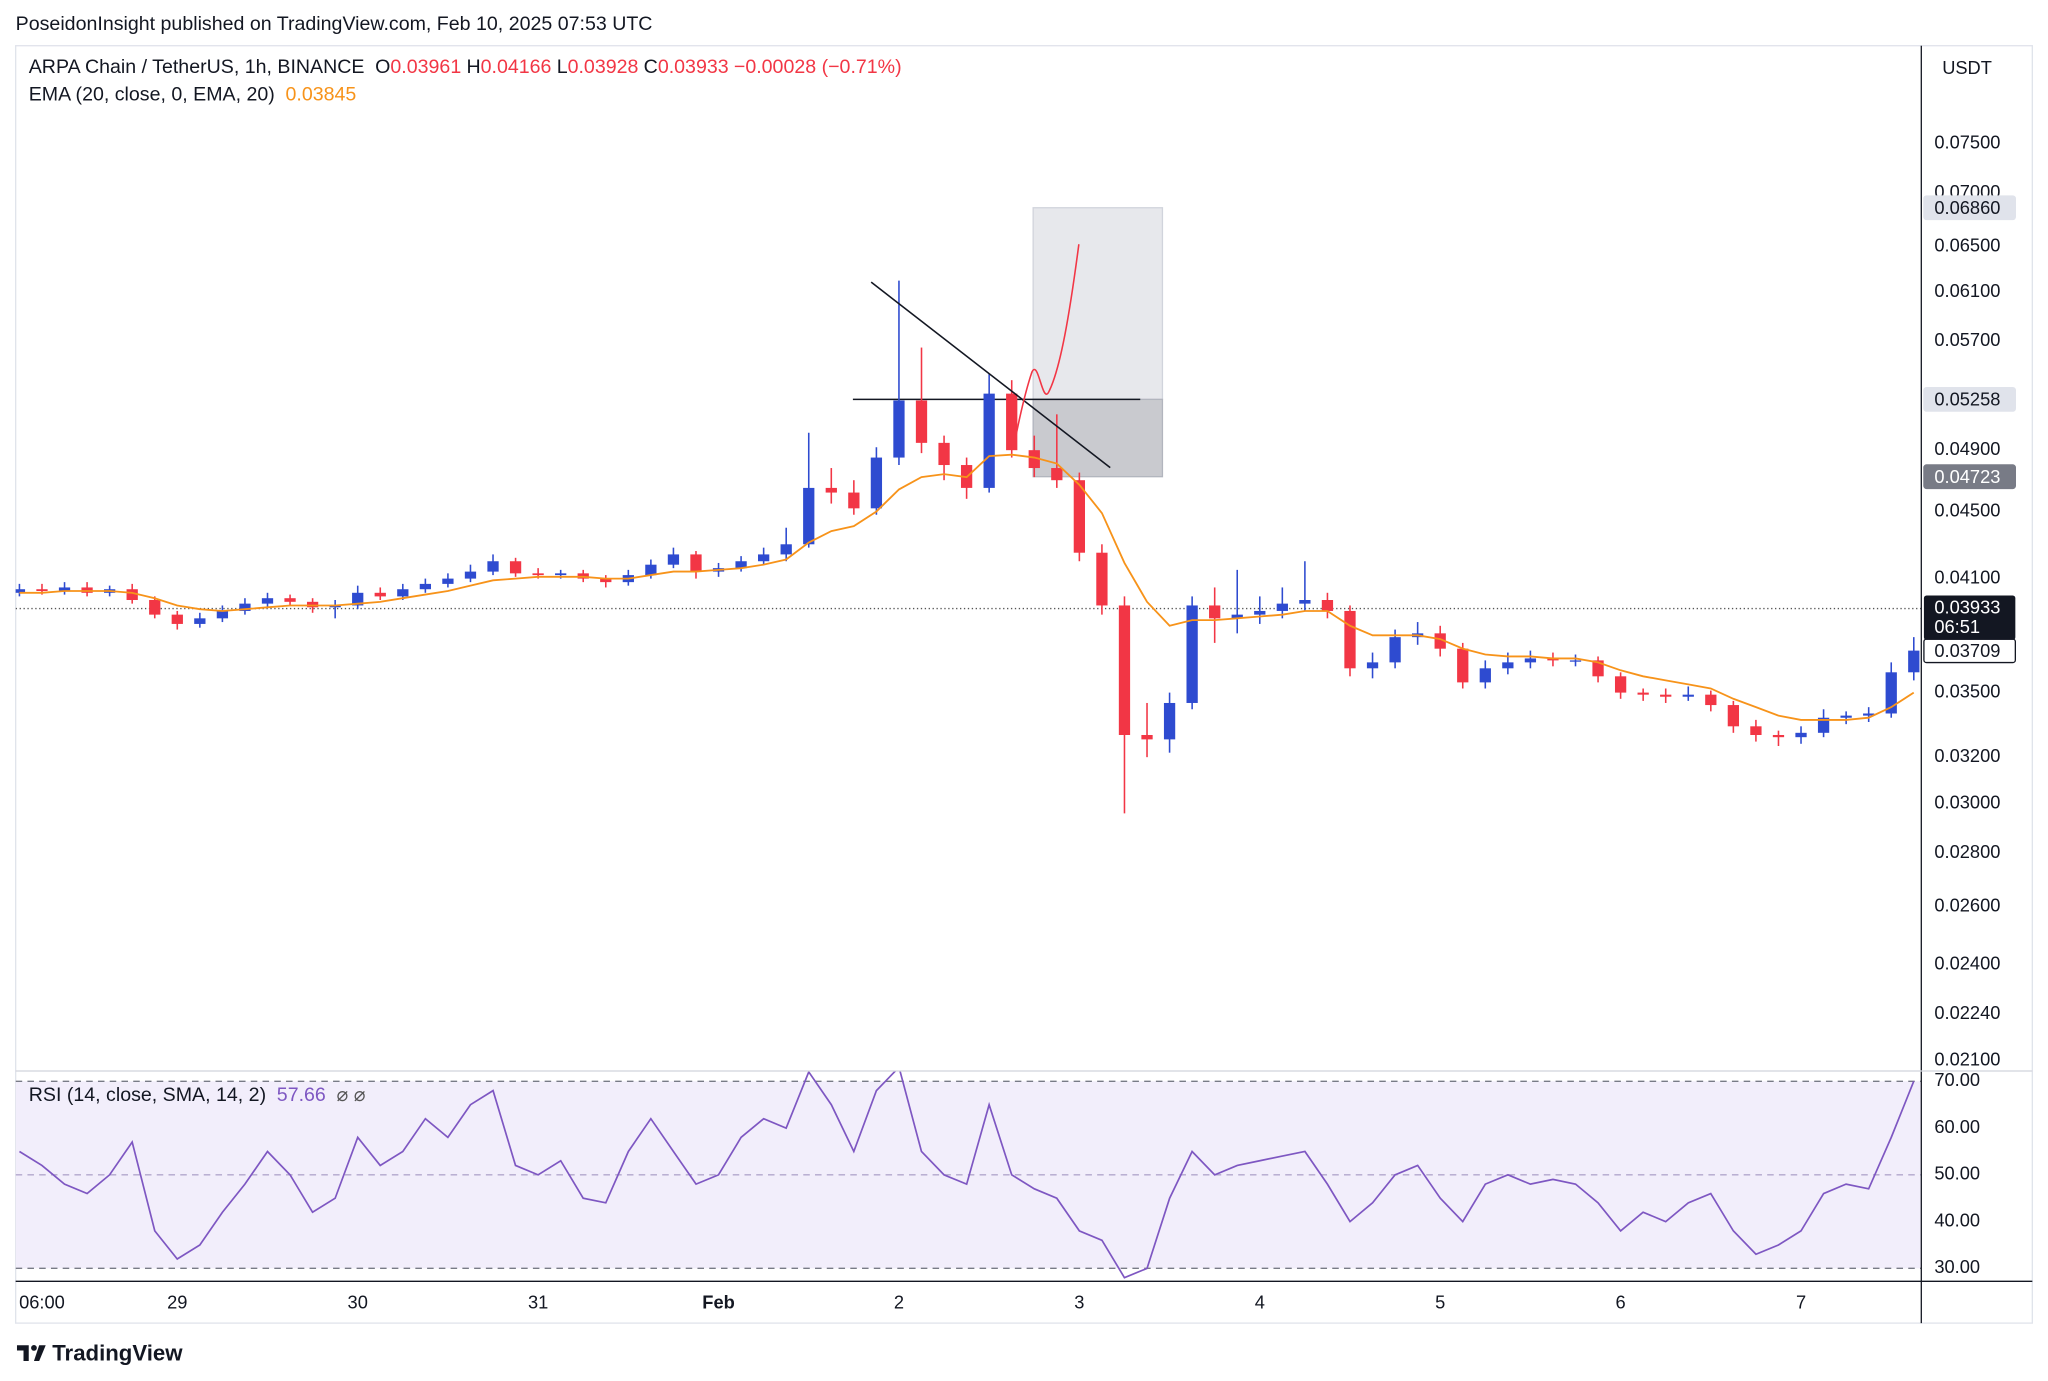  What do you see at coordinates (1967, 1012) in the screenshot?
I see `y-tick-label: 0.02240` at bounding box center [1967, 1012].